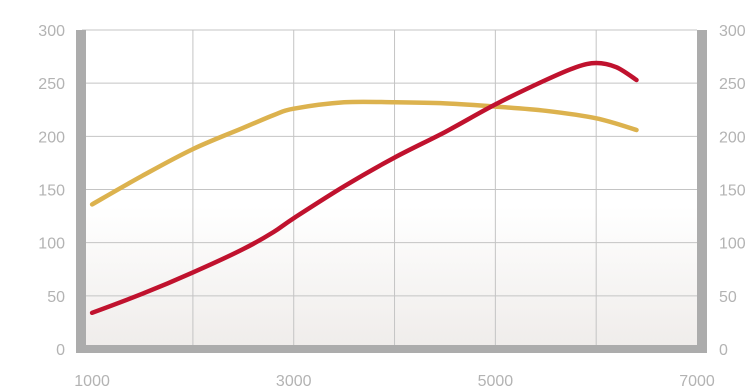  Describe the element at coordinates (92, 381) in the screenshot. I see `x-tick-1000: 1000` at that location.